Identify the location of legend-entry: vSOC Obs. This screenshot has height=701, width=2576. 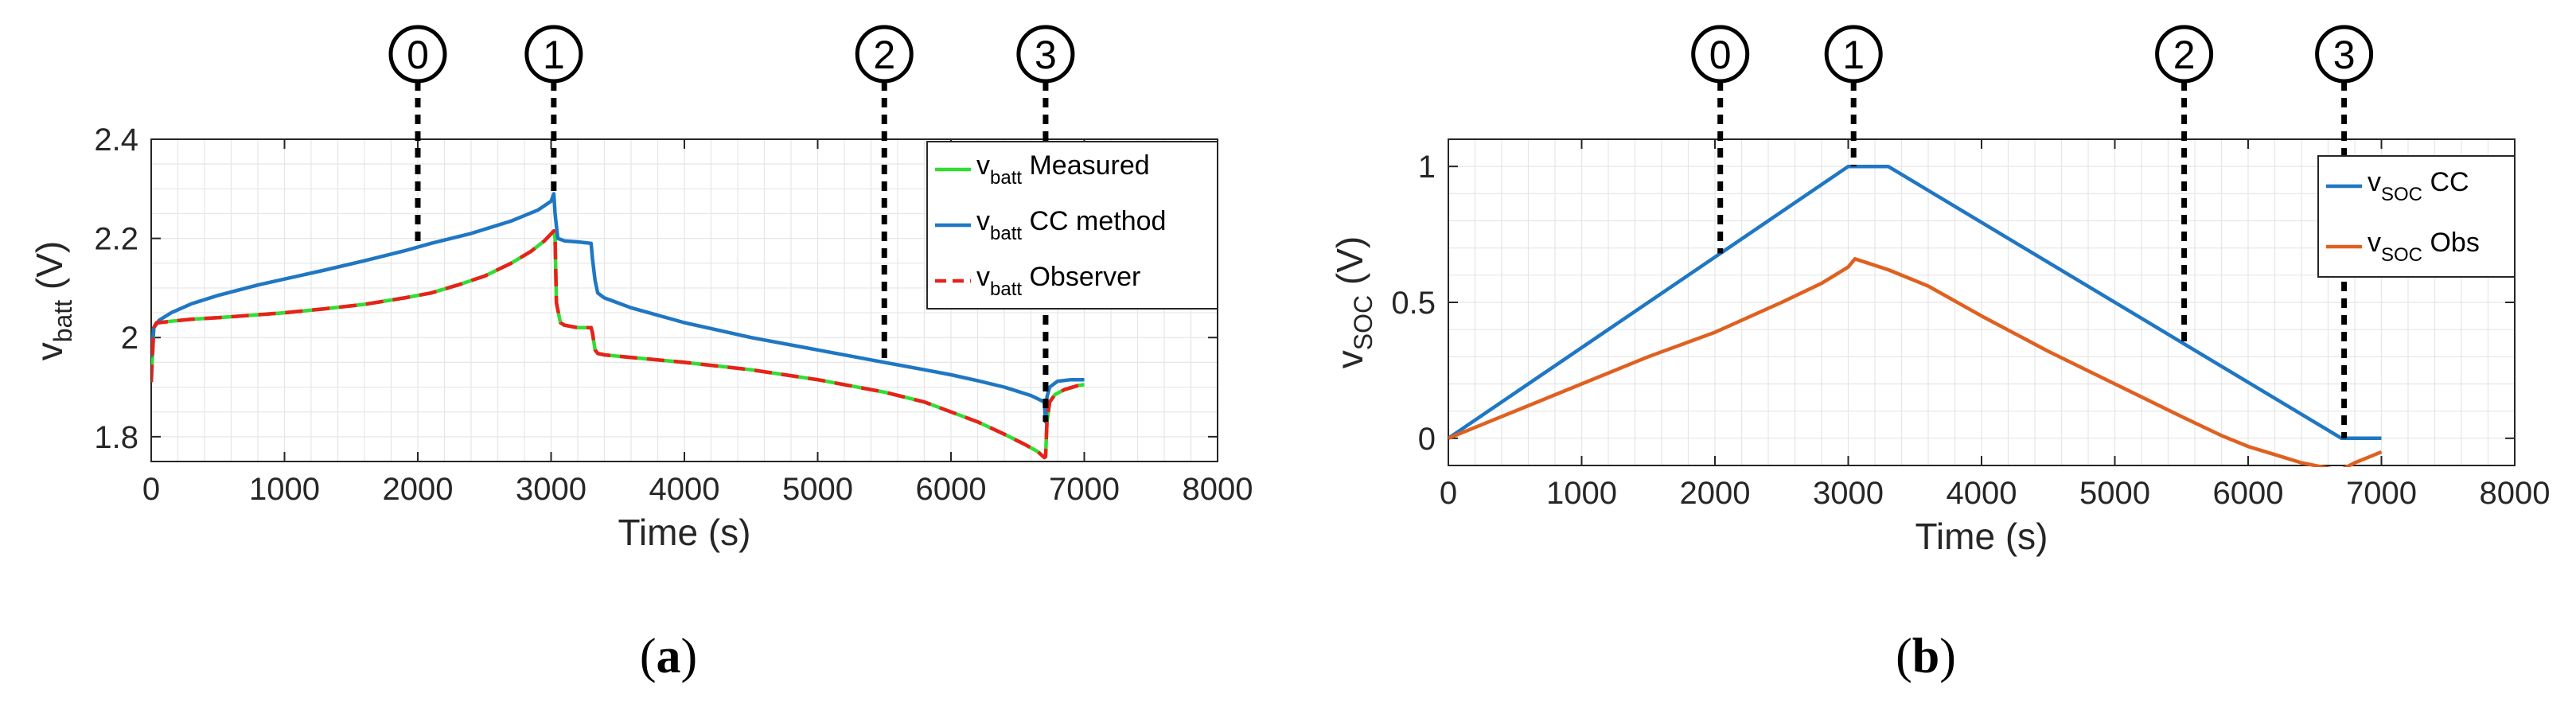
(2424, 247).